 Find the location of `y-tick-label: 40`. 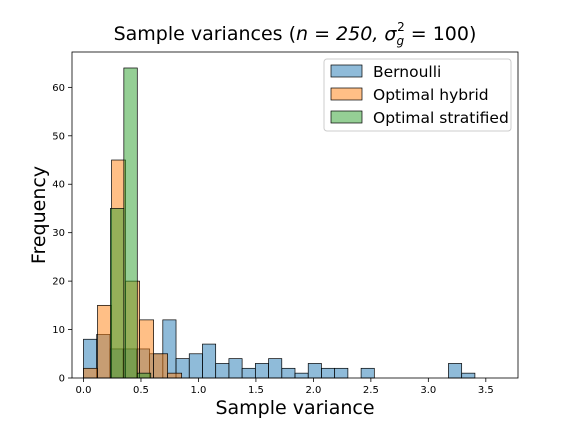

y-tick-label: 40 is located at coordinates (58, 185).